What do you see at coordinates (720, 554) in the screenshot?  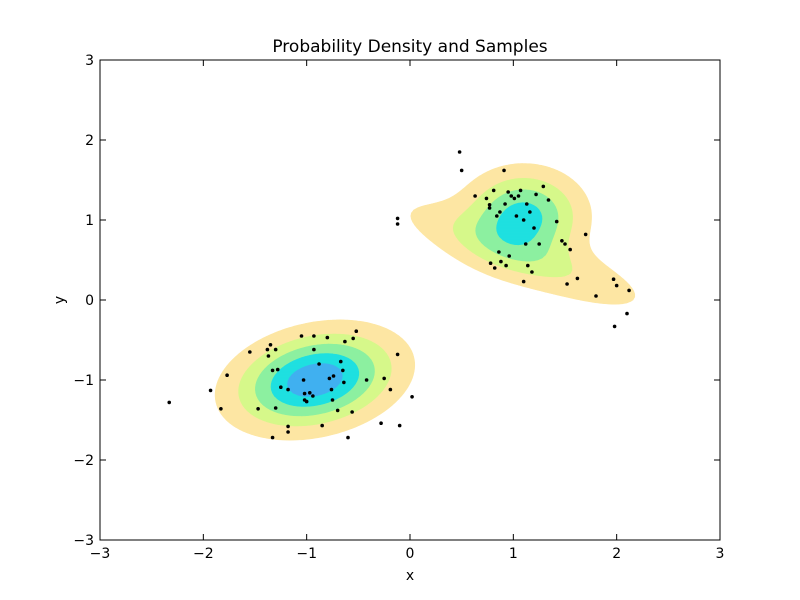 I see `x-tick-label: 3` at bounding box center [720, 554].